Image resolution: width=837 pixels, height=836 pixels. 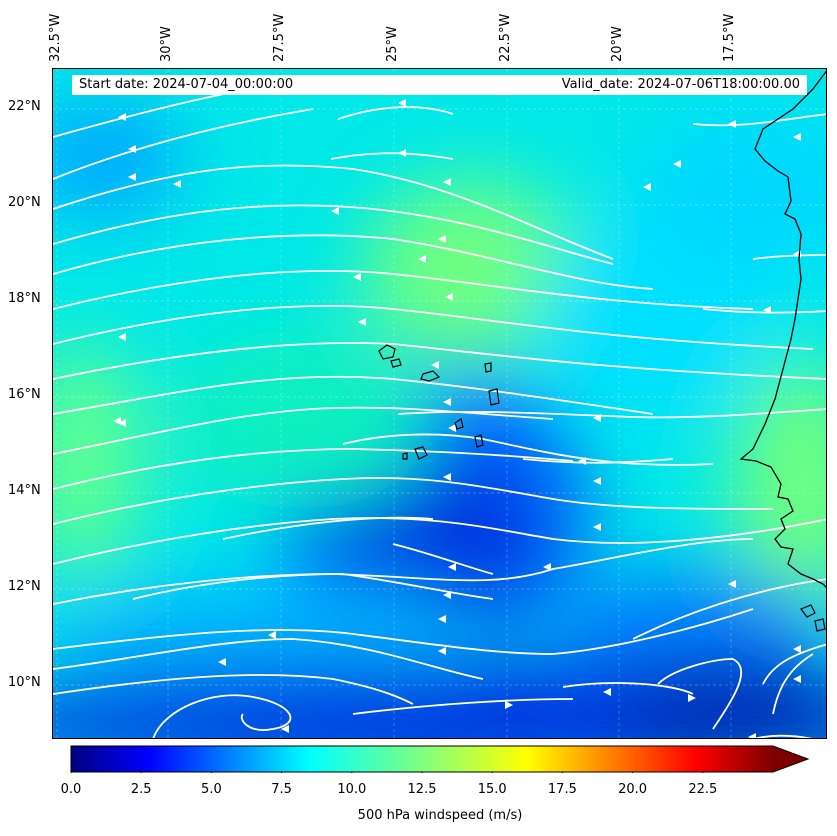 What do you see at coordinates (790, 759) in the screenshot?
I see `colorbar-extend-arrow` at bounding box center [790, 759].